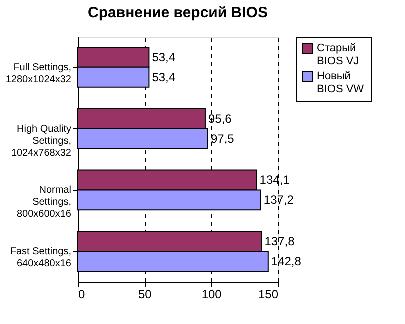 Image resolution: width=405 pixels, height=324 pixels. What do you see at coordinates (41, 258) in the screenshot?
I see `y-tick-label: Fast Settings, 640x480x16` at bounding box center [41, 258].